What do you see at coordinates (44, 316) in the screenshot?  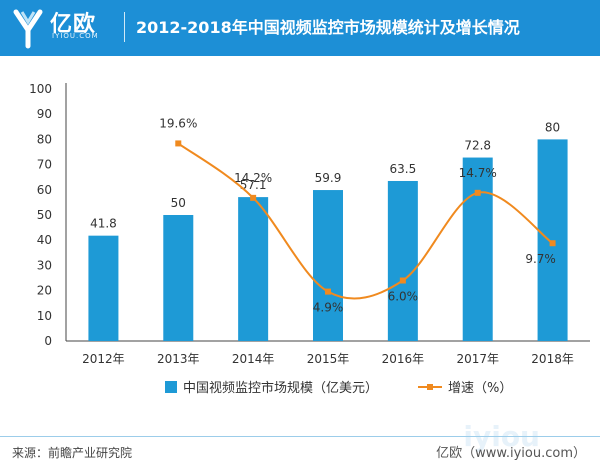 I see `y-tick-label: 10` at bounding box center [44, 316].